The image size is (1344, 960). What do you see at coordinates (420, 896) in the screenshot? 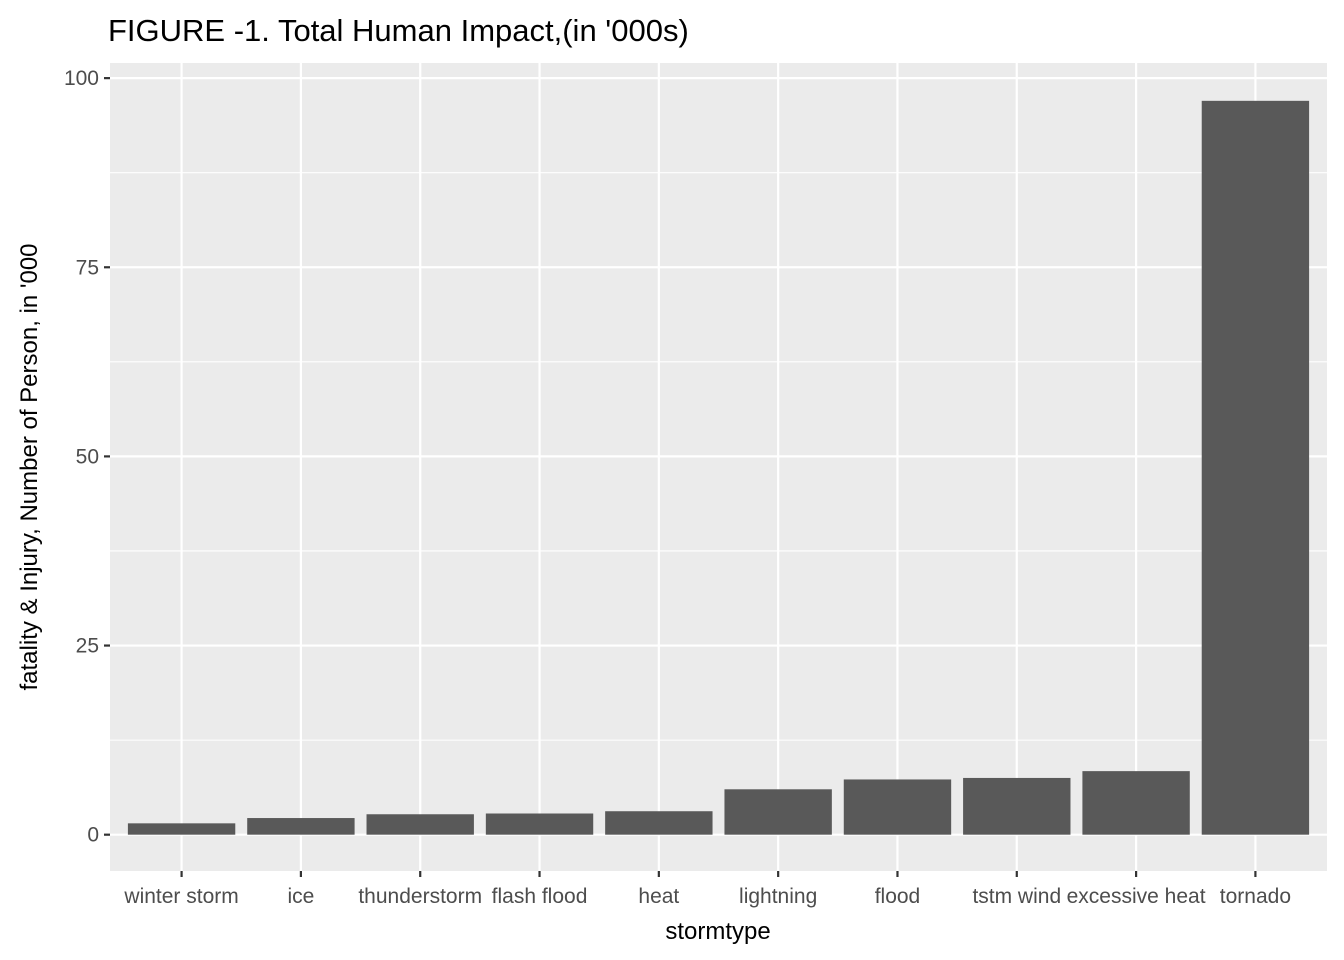
I see `x-tick-label: thunderstorm` at bounding box center [420, 896].